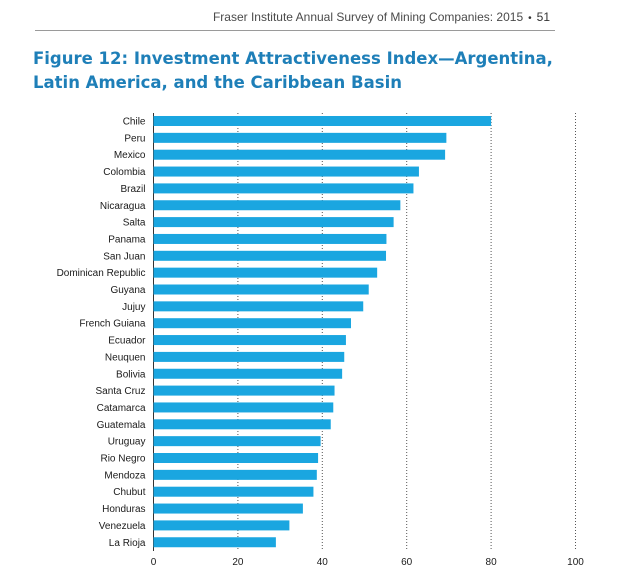  Describe the element at coordinates (127, 341) in the screenshot. I see `category-label: Ecuador` at that location.